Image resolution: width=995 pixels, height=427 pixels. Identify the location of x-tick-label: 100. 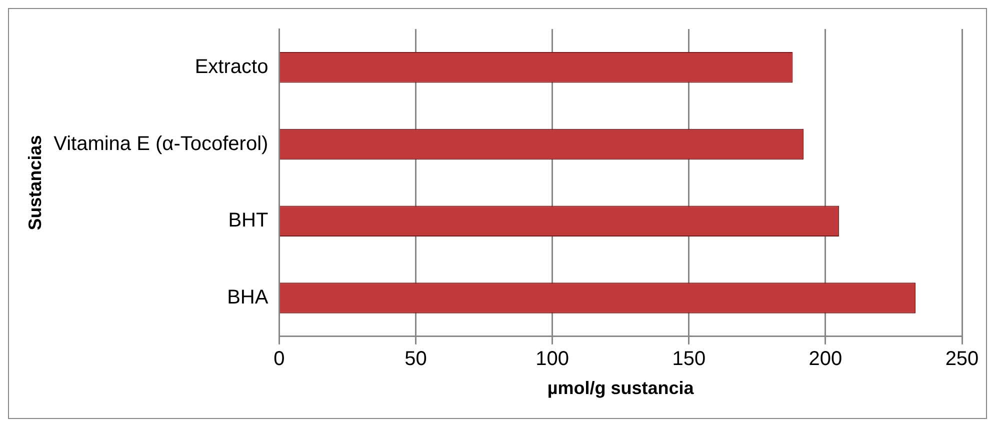
(553, 359).